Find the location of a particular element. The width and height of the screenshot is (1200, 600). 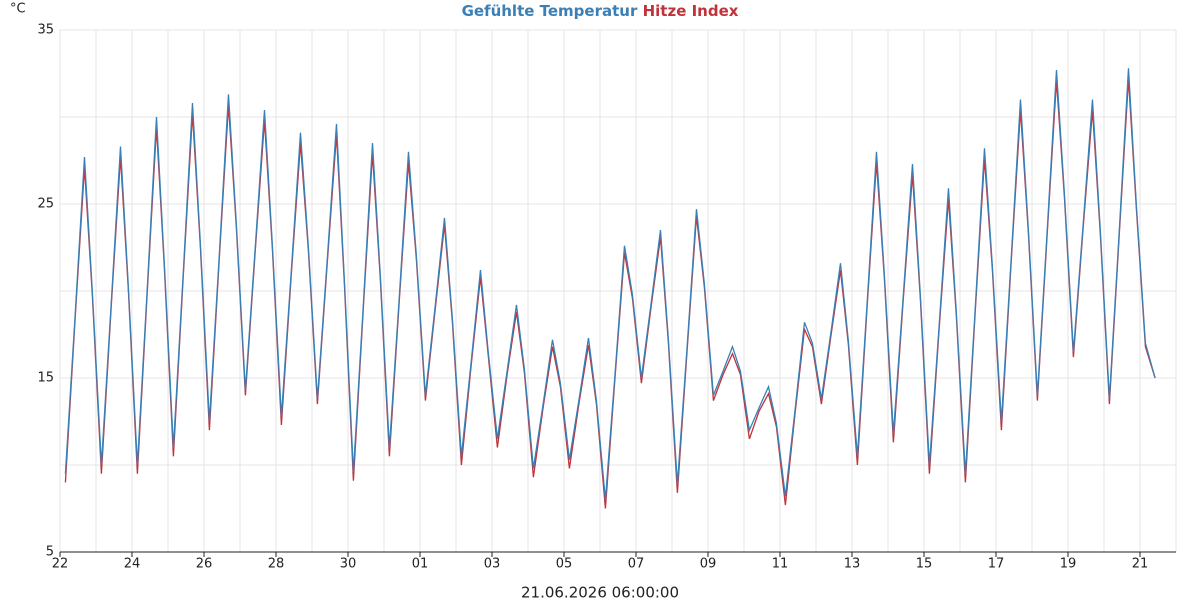

chart-title: Gefühlte Temperatur Hitze Index is located at coordinates (600, 11).